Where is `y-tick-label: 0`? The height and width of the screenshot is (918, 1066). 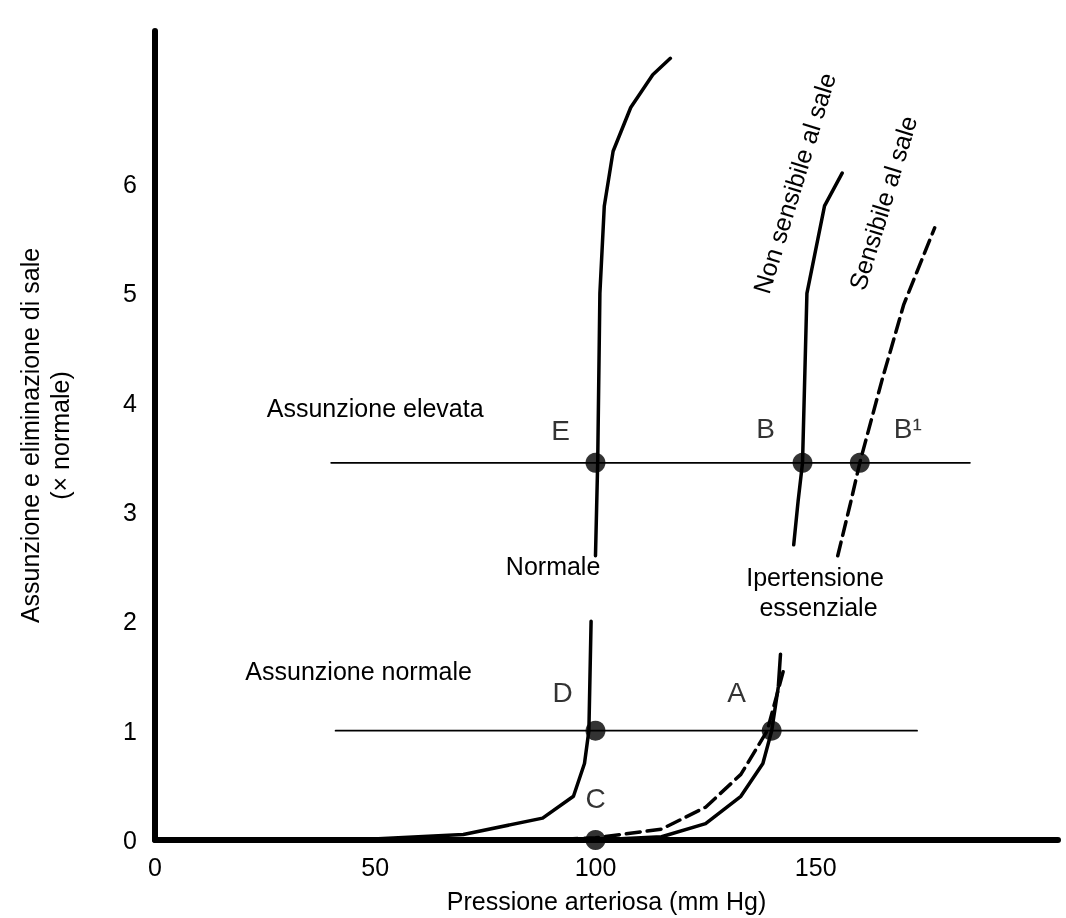
y-tick-label: 0 is located at coordinates (130, 840).